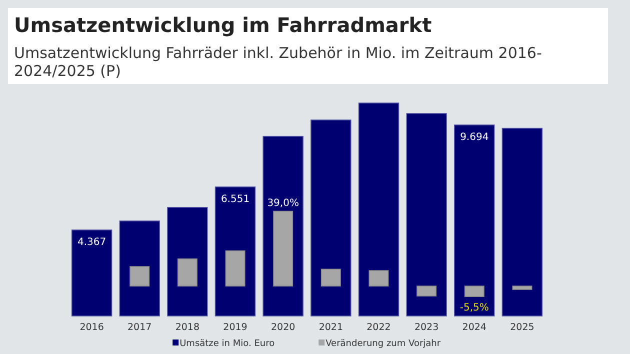 The width and height of the screenshot is (630, 354). What do you see at coordinates (283, 204) in the screenshot?
I see `data-label: 39,0%` at bounding box center [283, 204].